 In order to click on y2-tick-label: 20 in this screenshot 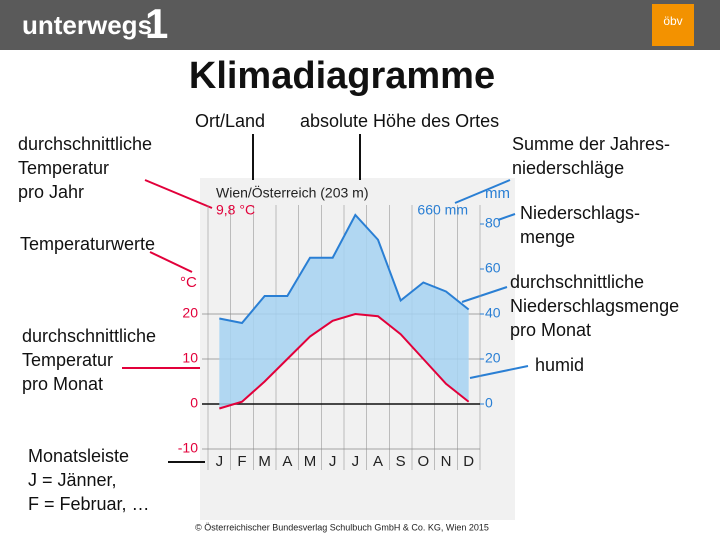, I will do `click(493, 358)`.